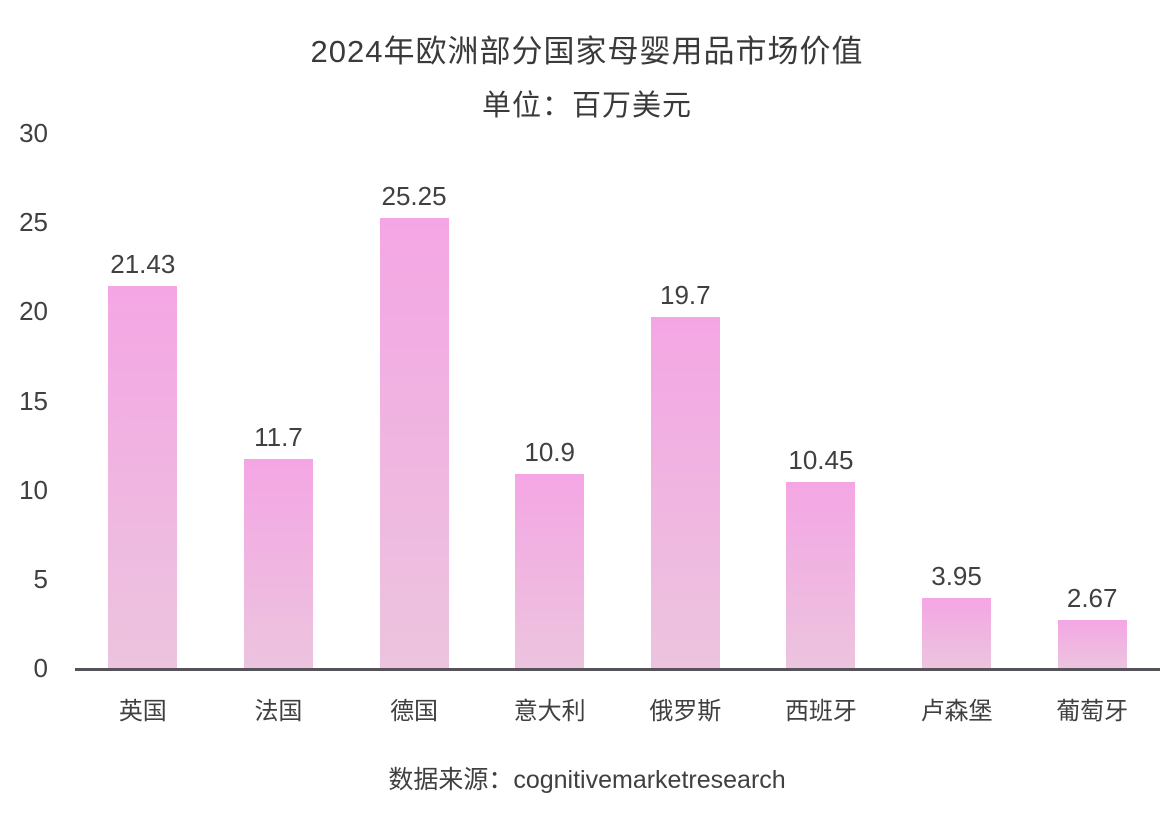 The height and width of the screenshot is (820, 1174). I want to click on y-tick-label: 20, so click(33, 311).